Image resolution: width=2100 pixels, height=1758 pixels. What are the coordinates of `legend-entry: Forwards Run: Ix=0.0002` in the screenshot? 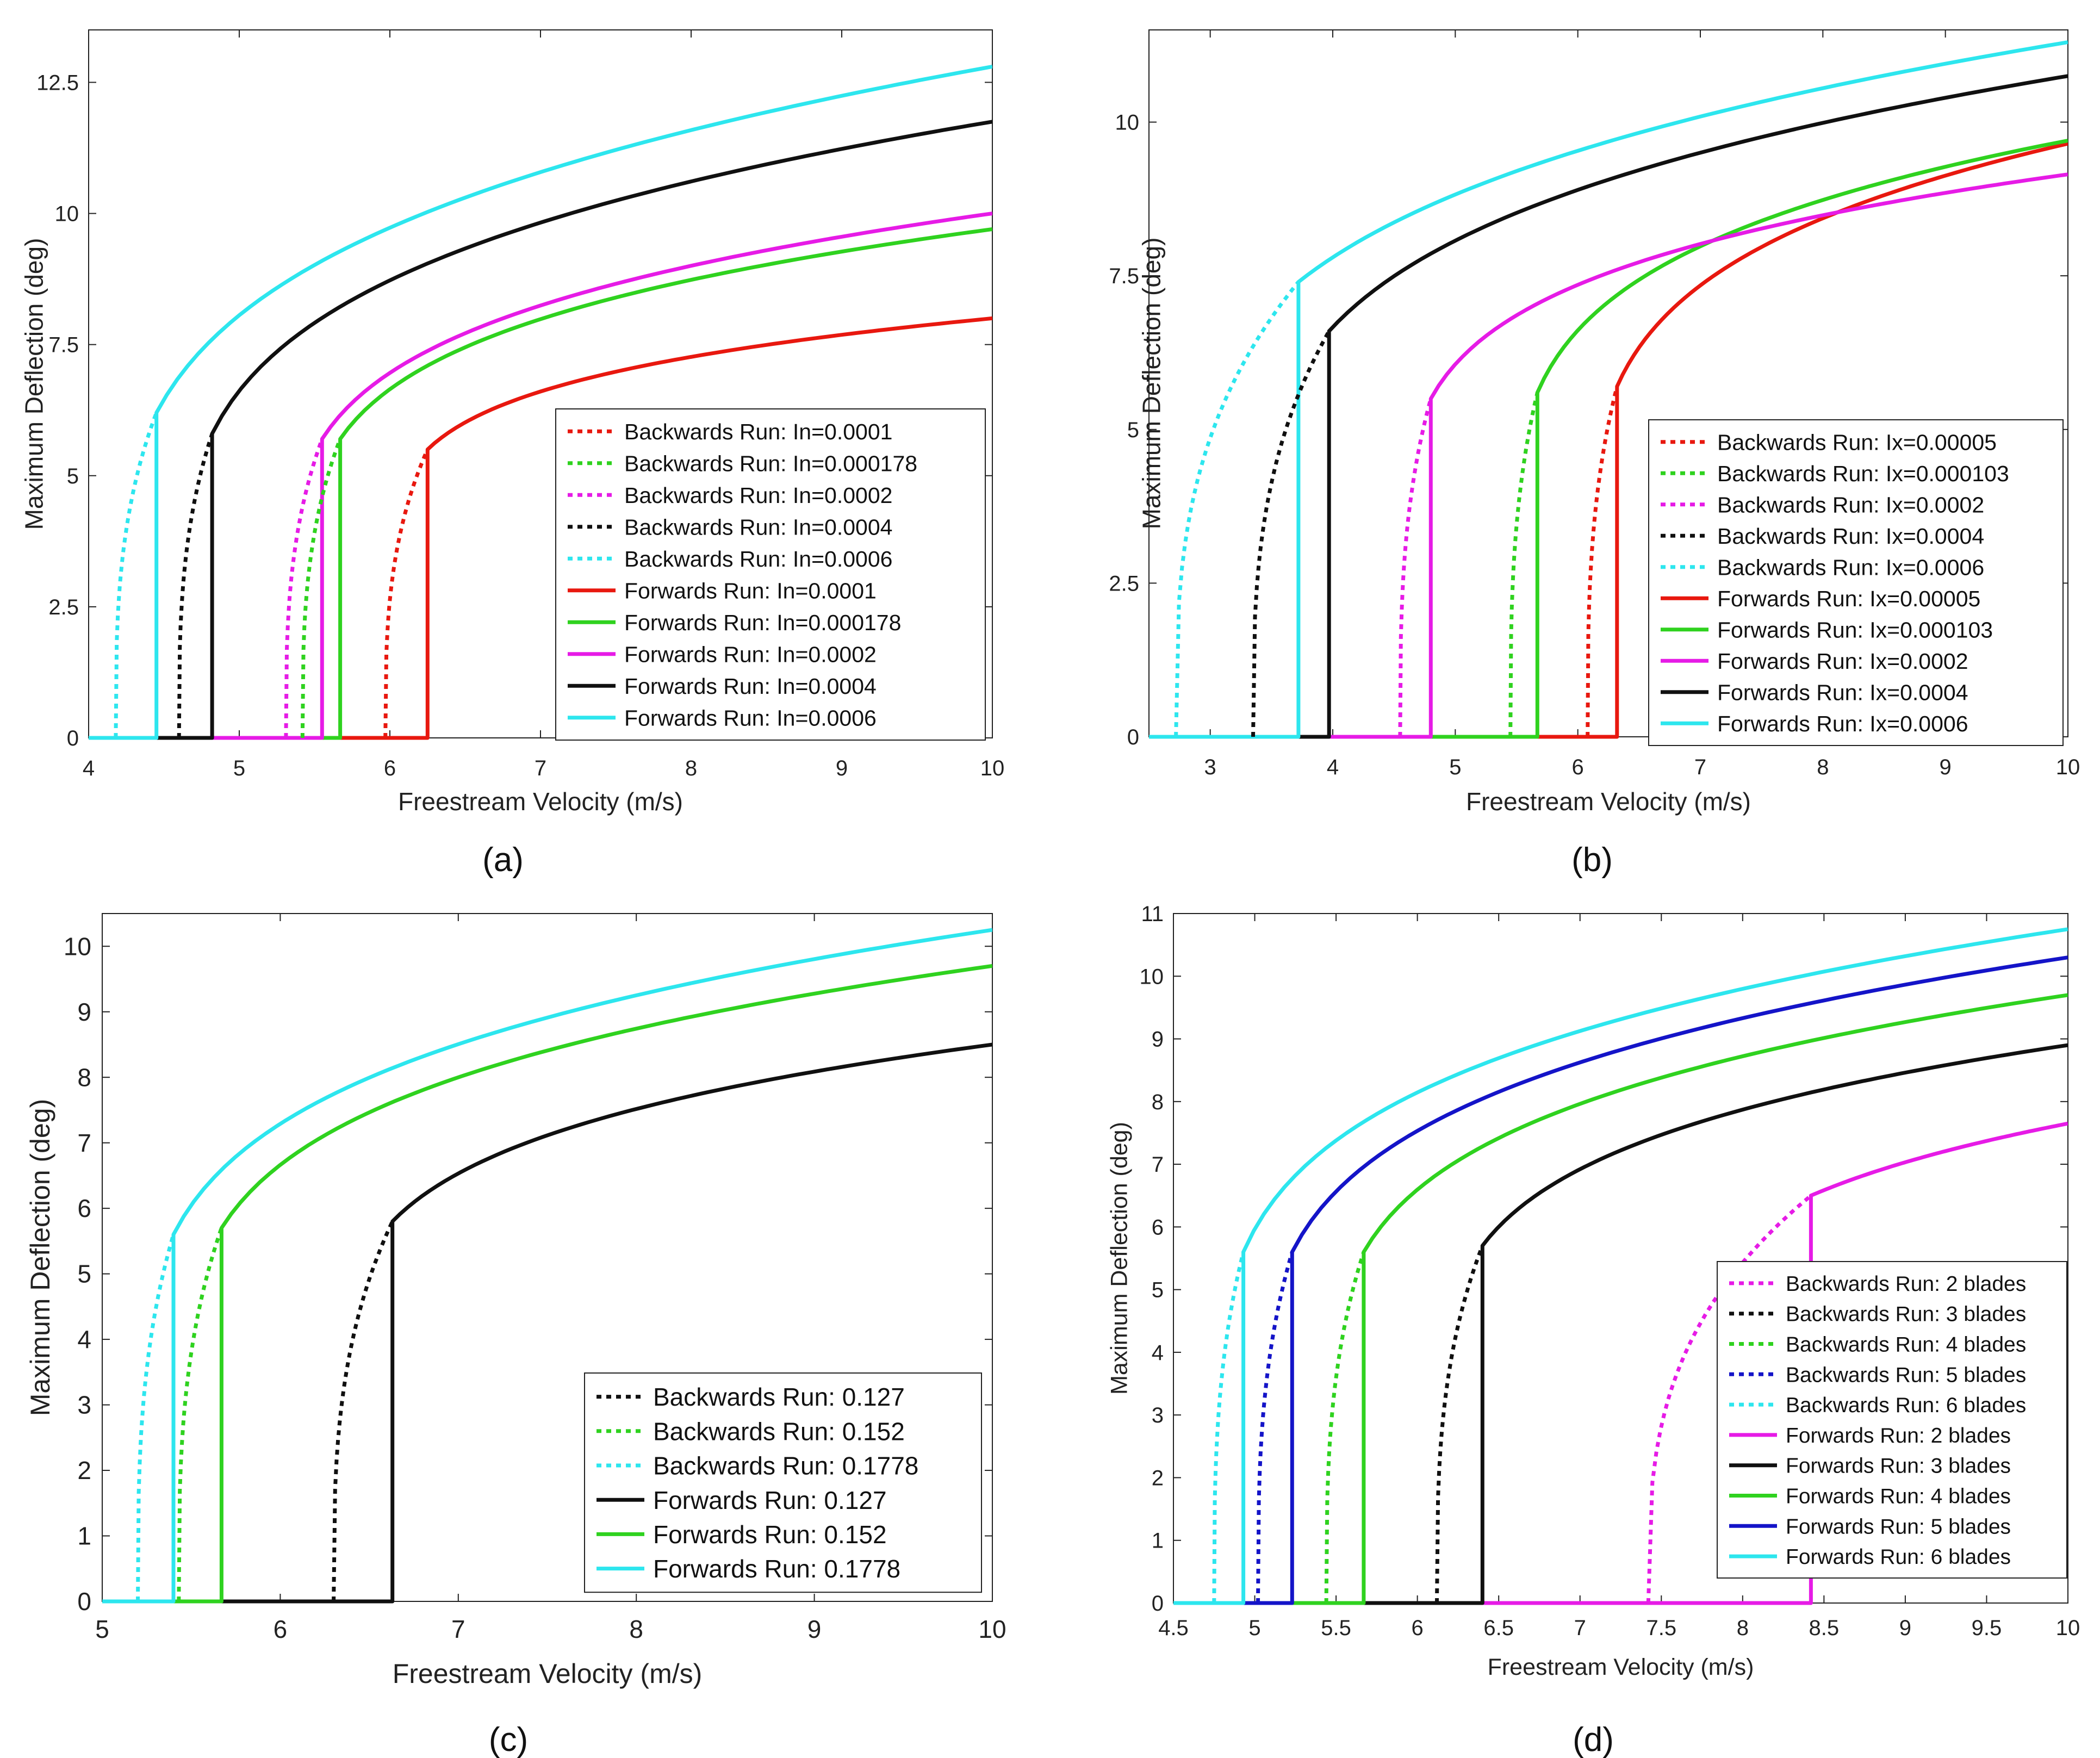 It's located at (1842, 661).